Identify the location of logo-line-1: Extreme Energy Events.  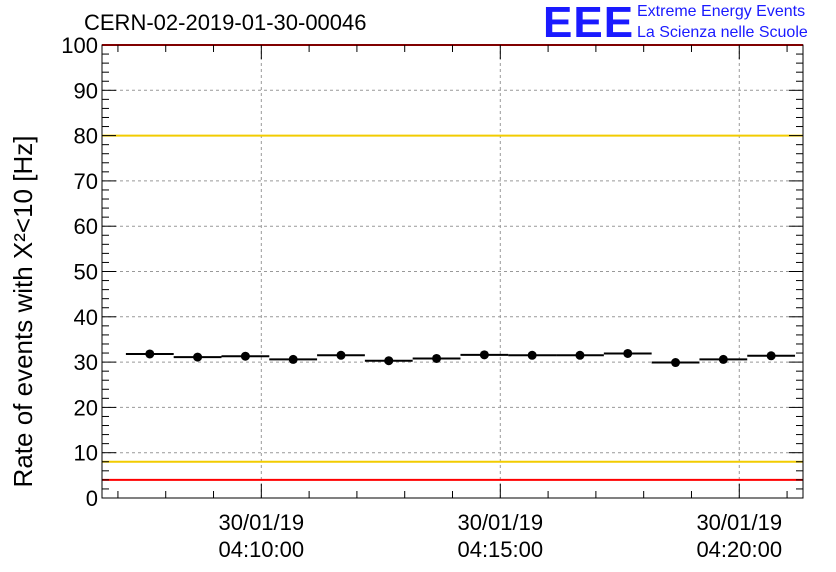
(721, 11).